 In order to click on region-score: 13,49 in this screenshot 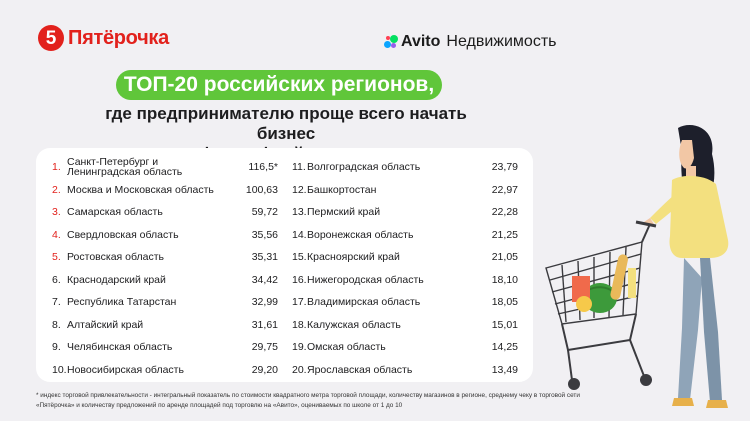, I will do `click(504, 369)`.